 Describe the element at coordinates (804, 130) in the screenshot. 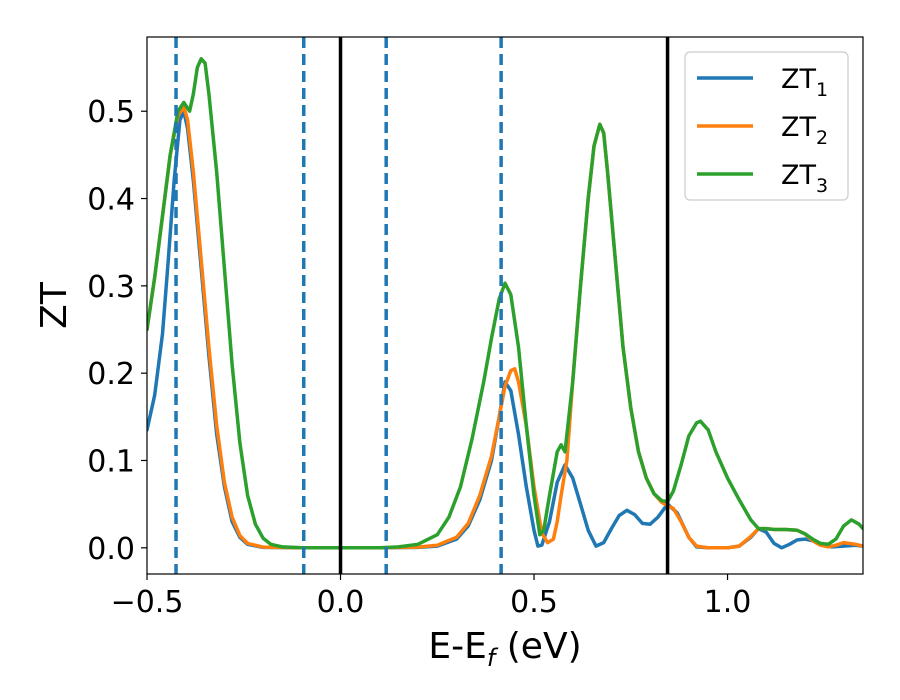

I see `legend-label-2: ZT2` at that location.